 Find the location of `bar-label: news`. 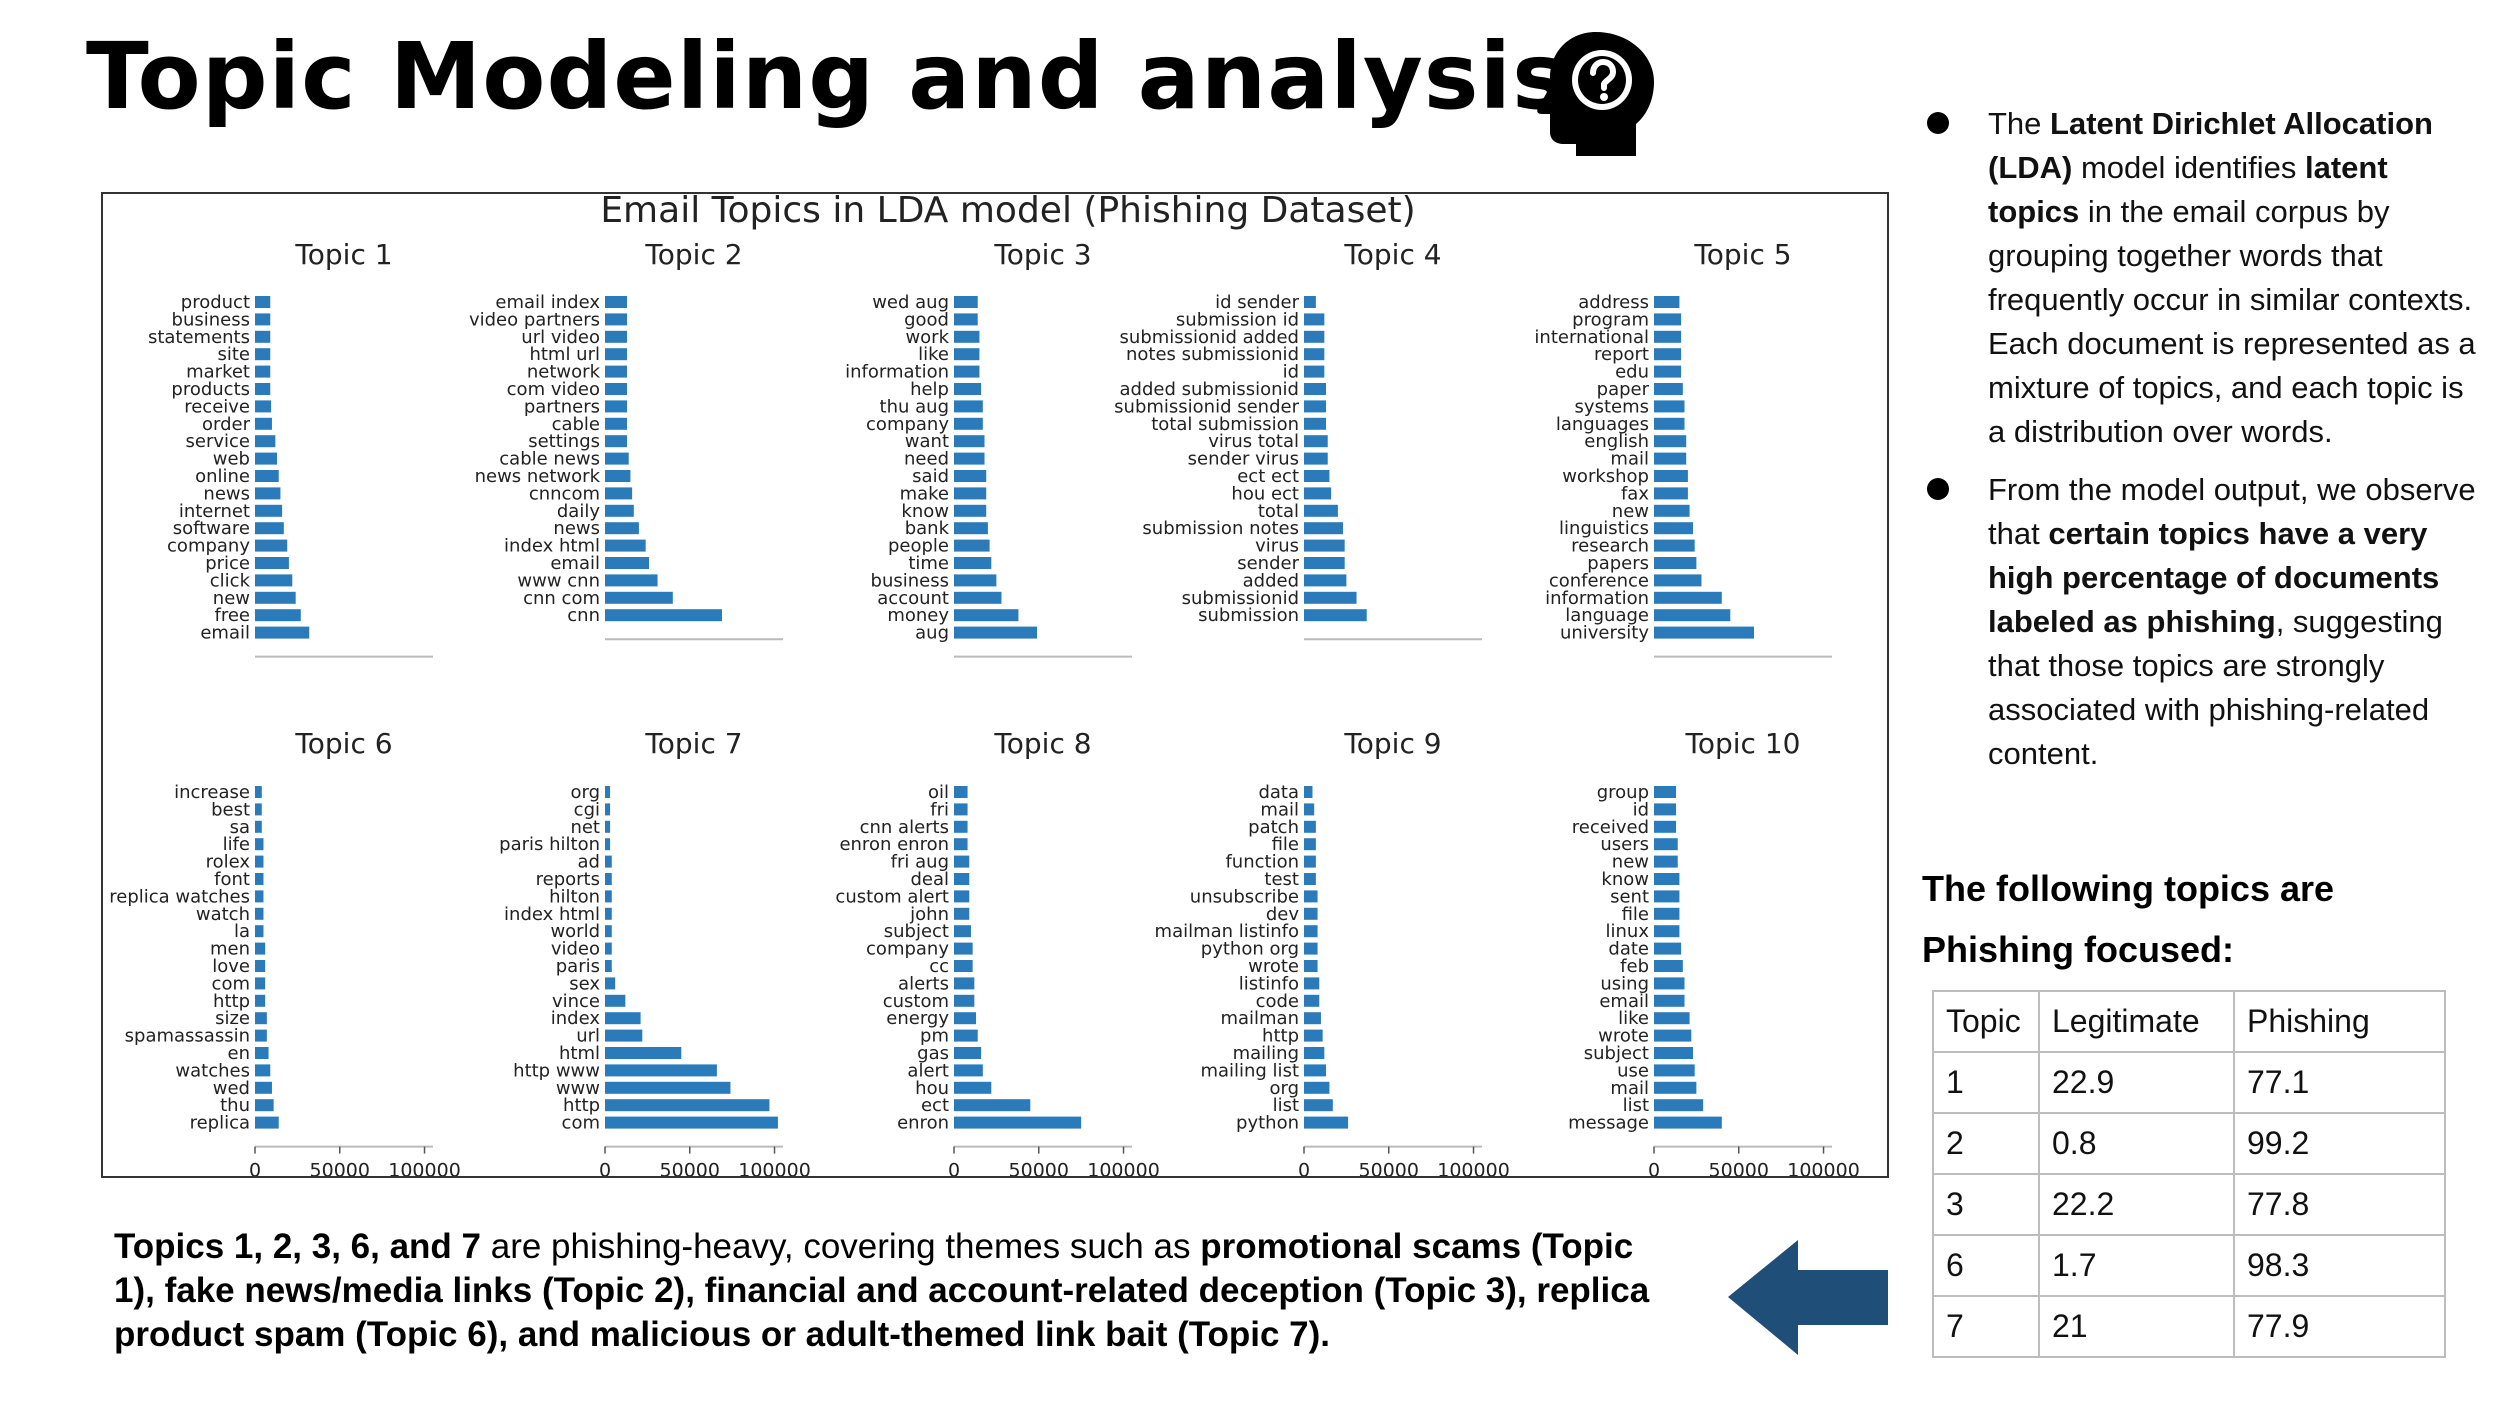

bar-label: news is located at coordinates (226, 493).